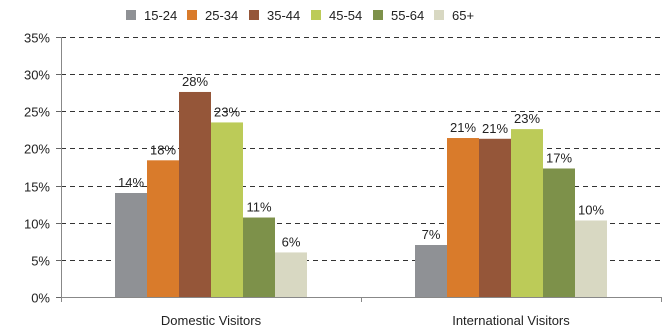 This screenshot has height=331, width=668. I want to click on legend-label: 35-44, so click(283, 15).